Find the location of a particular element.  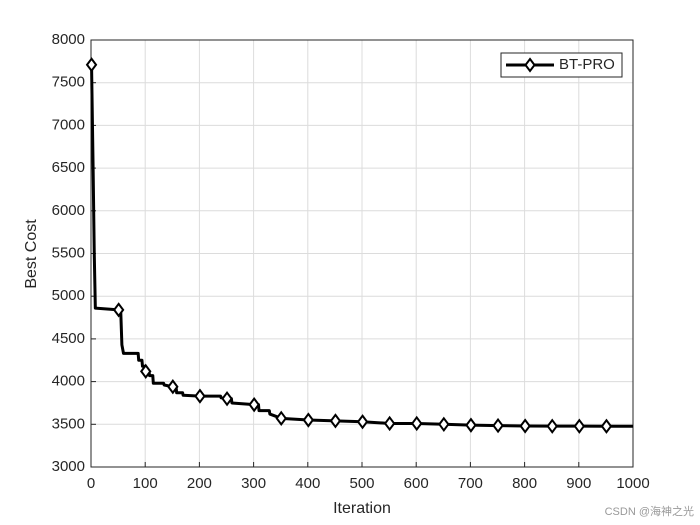

y-tick-label: 3500 is located at coordinates (68, 423).